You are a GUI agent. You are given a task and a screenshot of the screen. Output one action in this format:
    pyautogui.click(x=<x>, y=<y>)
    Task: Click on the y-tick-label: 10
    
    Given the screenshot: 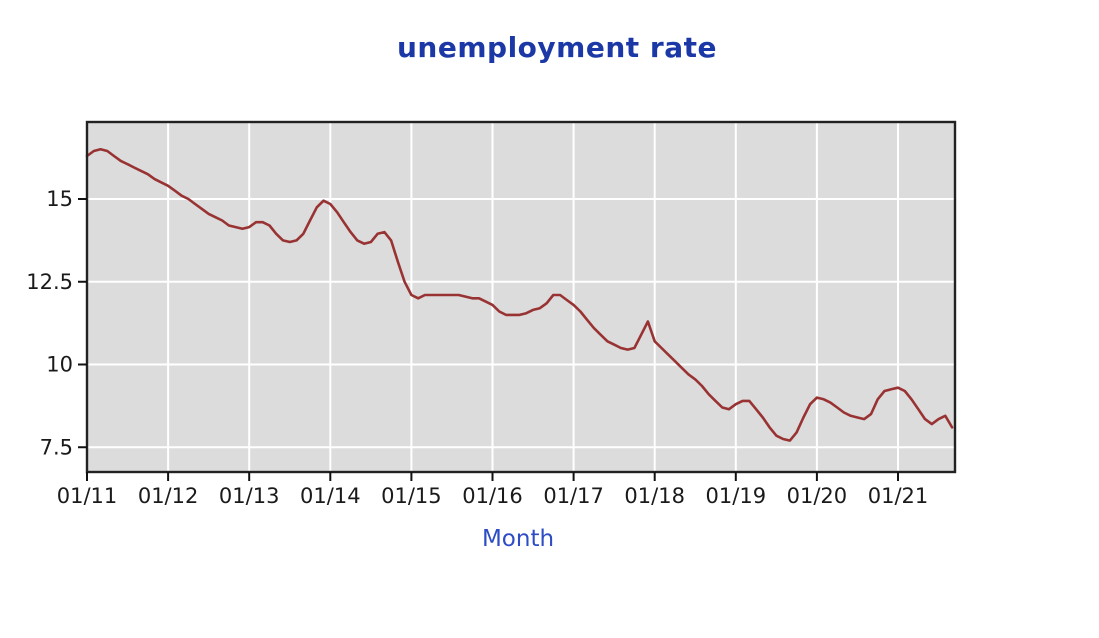 What is the action you would take?
    pyautogui.click(x=59, y=365)
    